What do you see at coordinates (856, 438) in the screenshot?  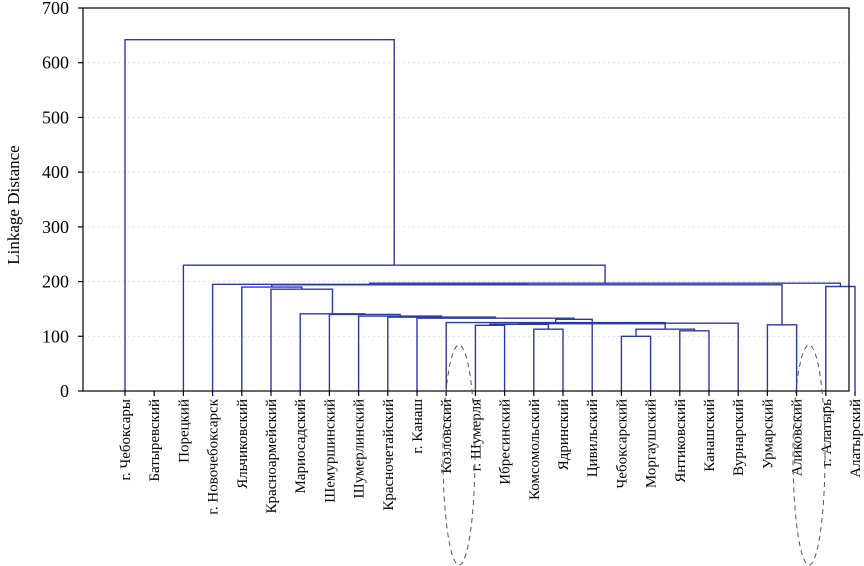 I see `leaf-label: Алатырский` at bounding box center [856, 438].